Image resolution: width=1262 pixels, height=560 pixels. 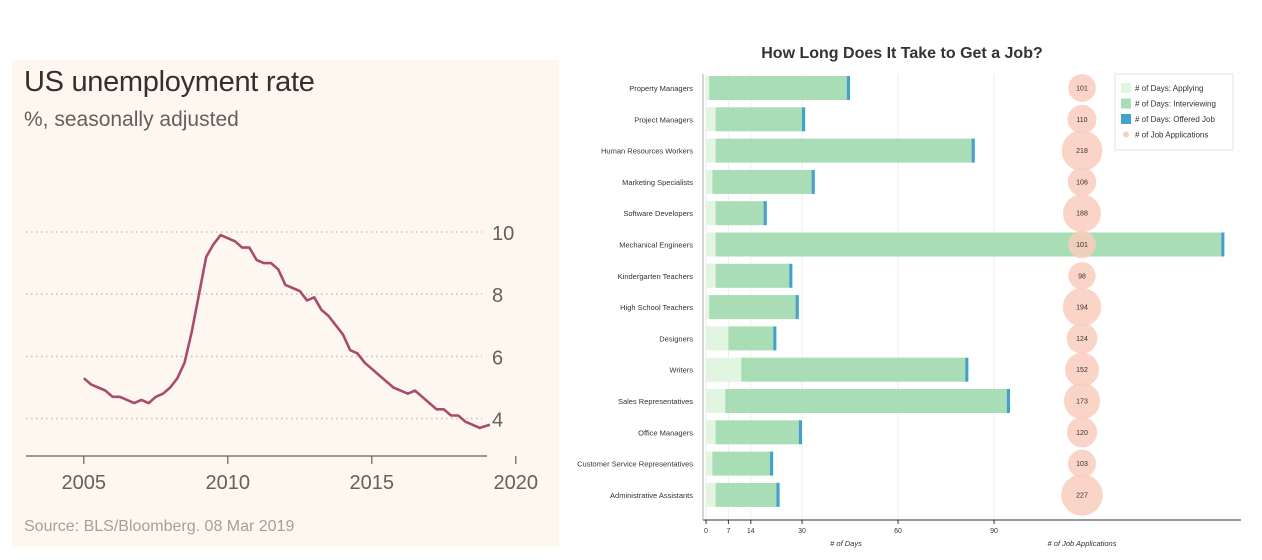 I want to click on applications-label: 188, so click(x=1082, y=214).